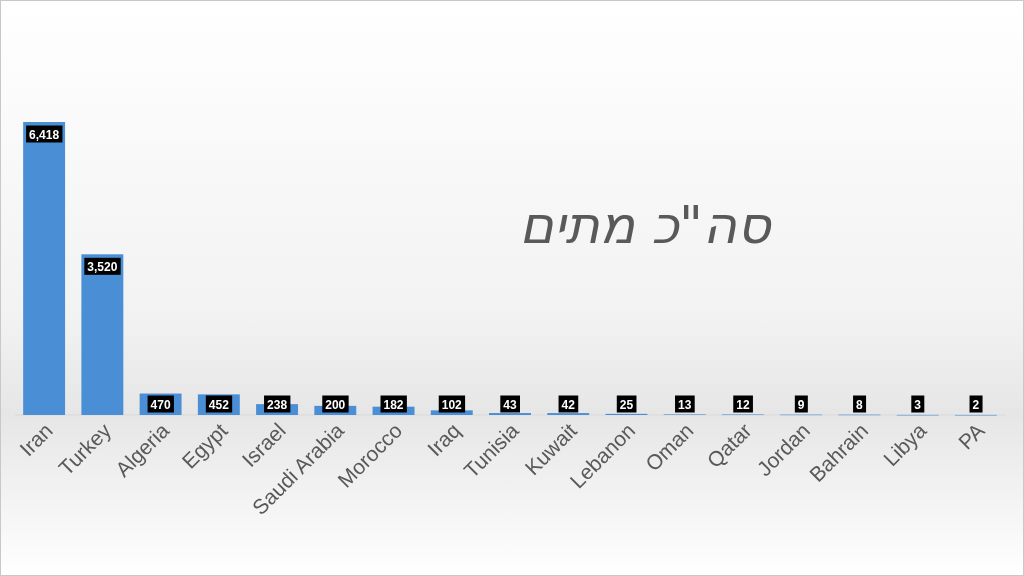  Describe the element at coordinates (626, 404) in the screenshot. I see `data-label: 25` at that location.